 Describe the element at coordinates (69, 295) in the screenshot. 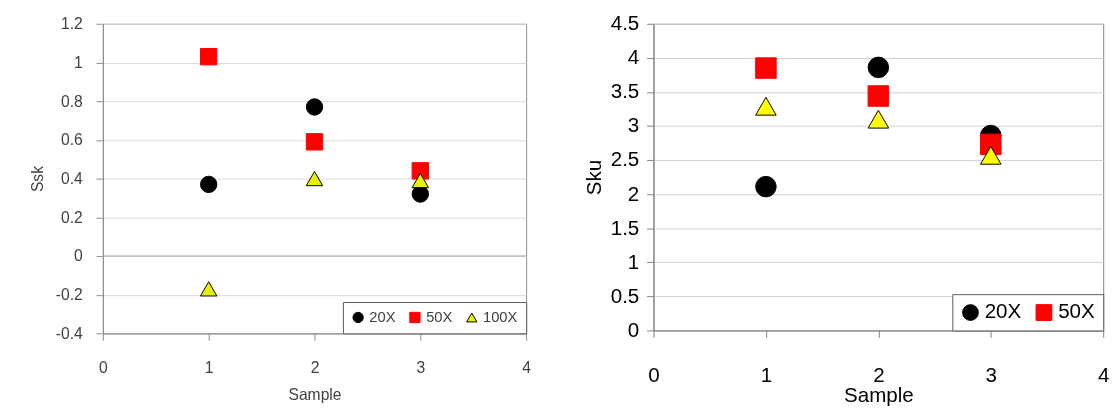

I see `y-tick-label: -0.2` at that location.